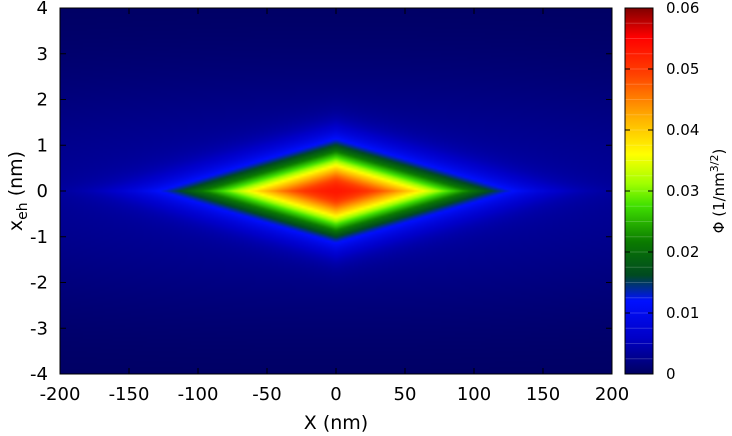 The height and width of the screenshot is (436, 732). Describe the element at coordinates (39, 374) in the screenshot. I see `y-tick-label: -4` at that location.